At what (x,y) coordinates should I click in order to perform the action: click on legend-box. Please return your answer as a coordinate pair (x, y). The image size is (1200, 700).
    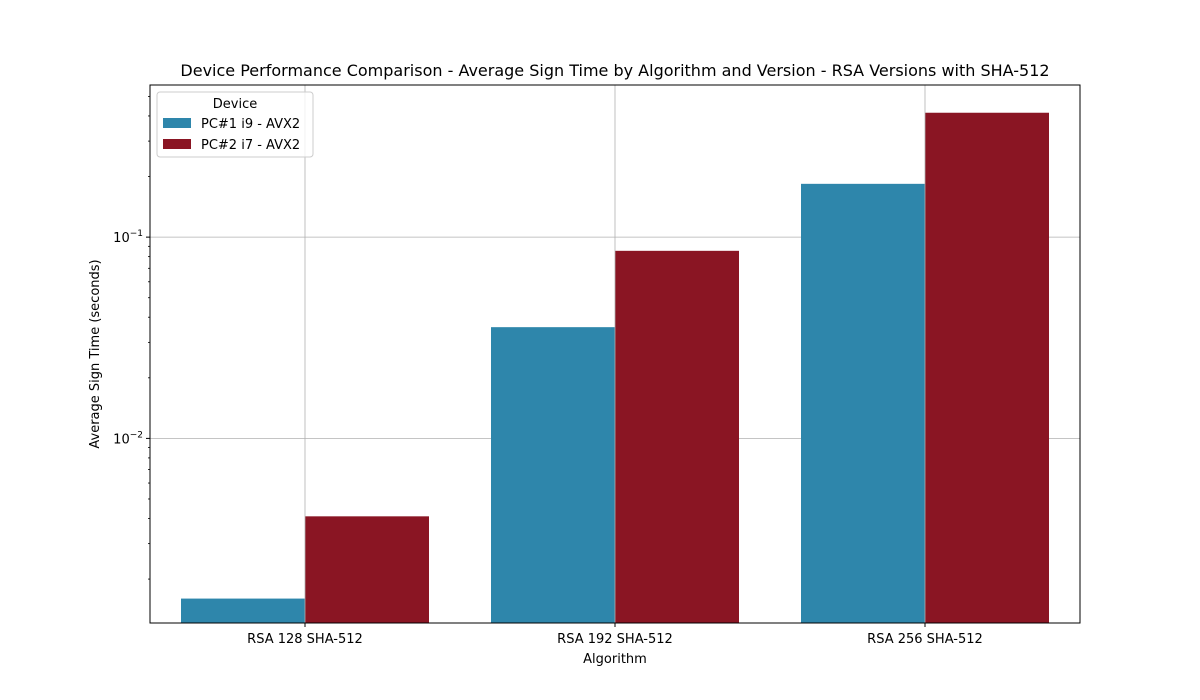
    Looking at the image, I should click on (235, 124).